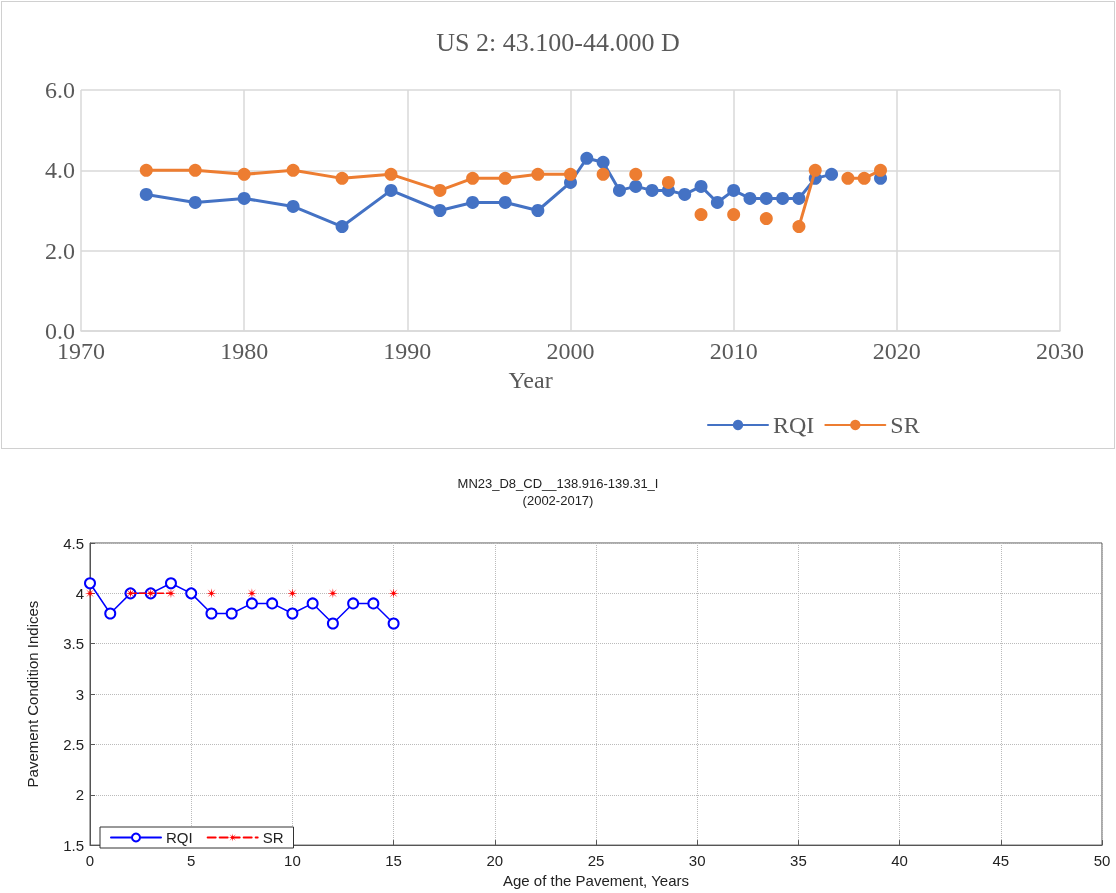 Image resolution: width=1116 pixels, height=893 pixels. Describe the element at coordinates (1001, 861) in the screenshot. I see `x-tick-label: 45` at that location.